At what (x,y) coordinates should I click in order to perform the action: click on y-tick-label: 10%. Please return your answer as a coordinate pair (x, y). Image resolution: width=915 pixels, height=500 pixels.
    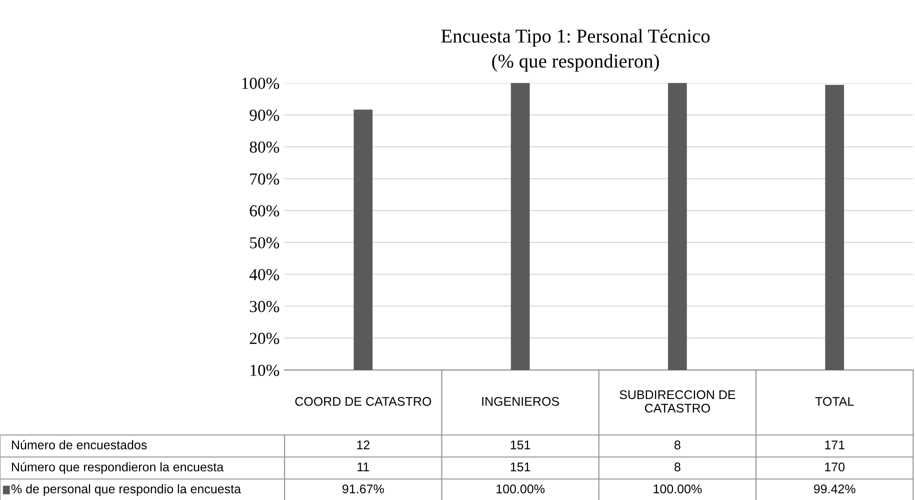
    Looking at the image, I should click on (265, 370).